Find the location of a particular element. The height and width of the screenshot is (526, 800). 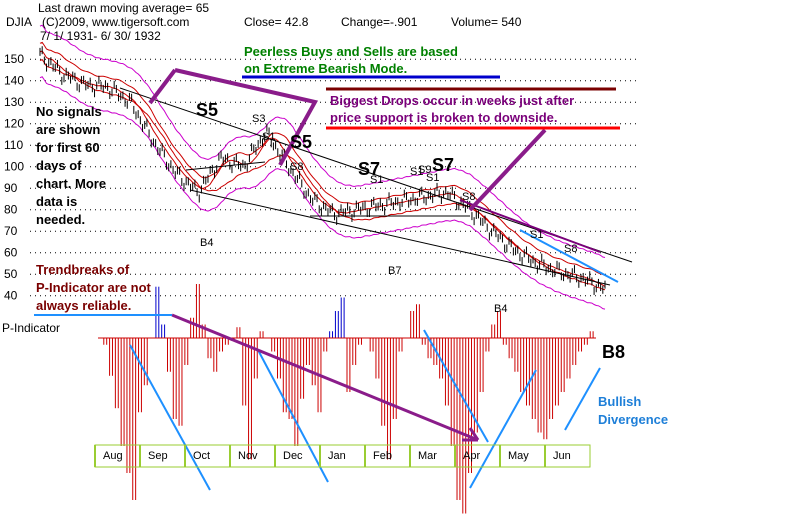

indicator-label: P-Indicator is located at coordinates (31, 328).